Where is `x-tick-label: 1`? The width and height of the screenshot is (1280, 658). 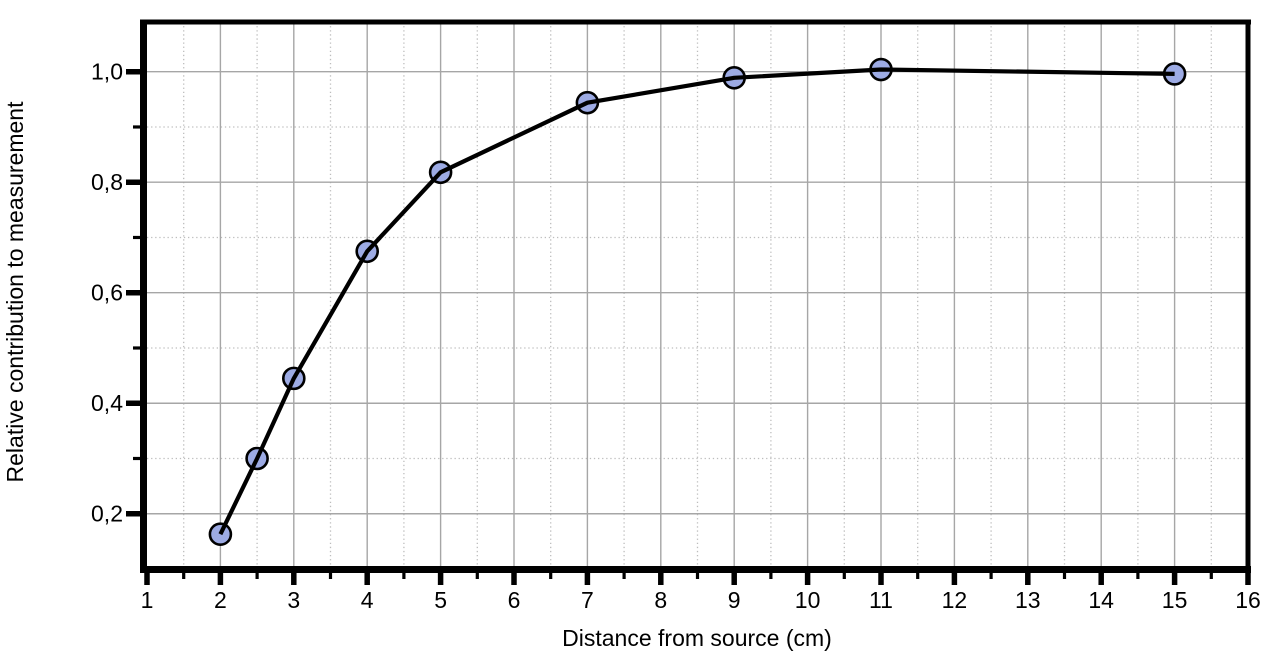 x-tick-label: 1 is located at coordinates (147, 600).